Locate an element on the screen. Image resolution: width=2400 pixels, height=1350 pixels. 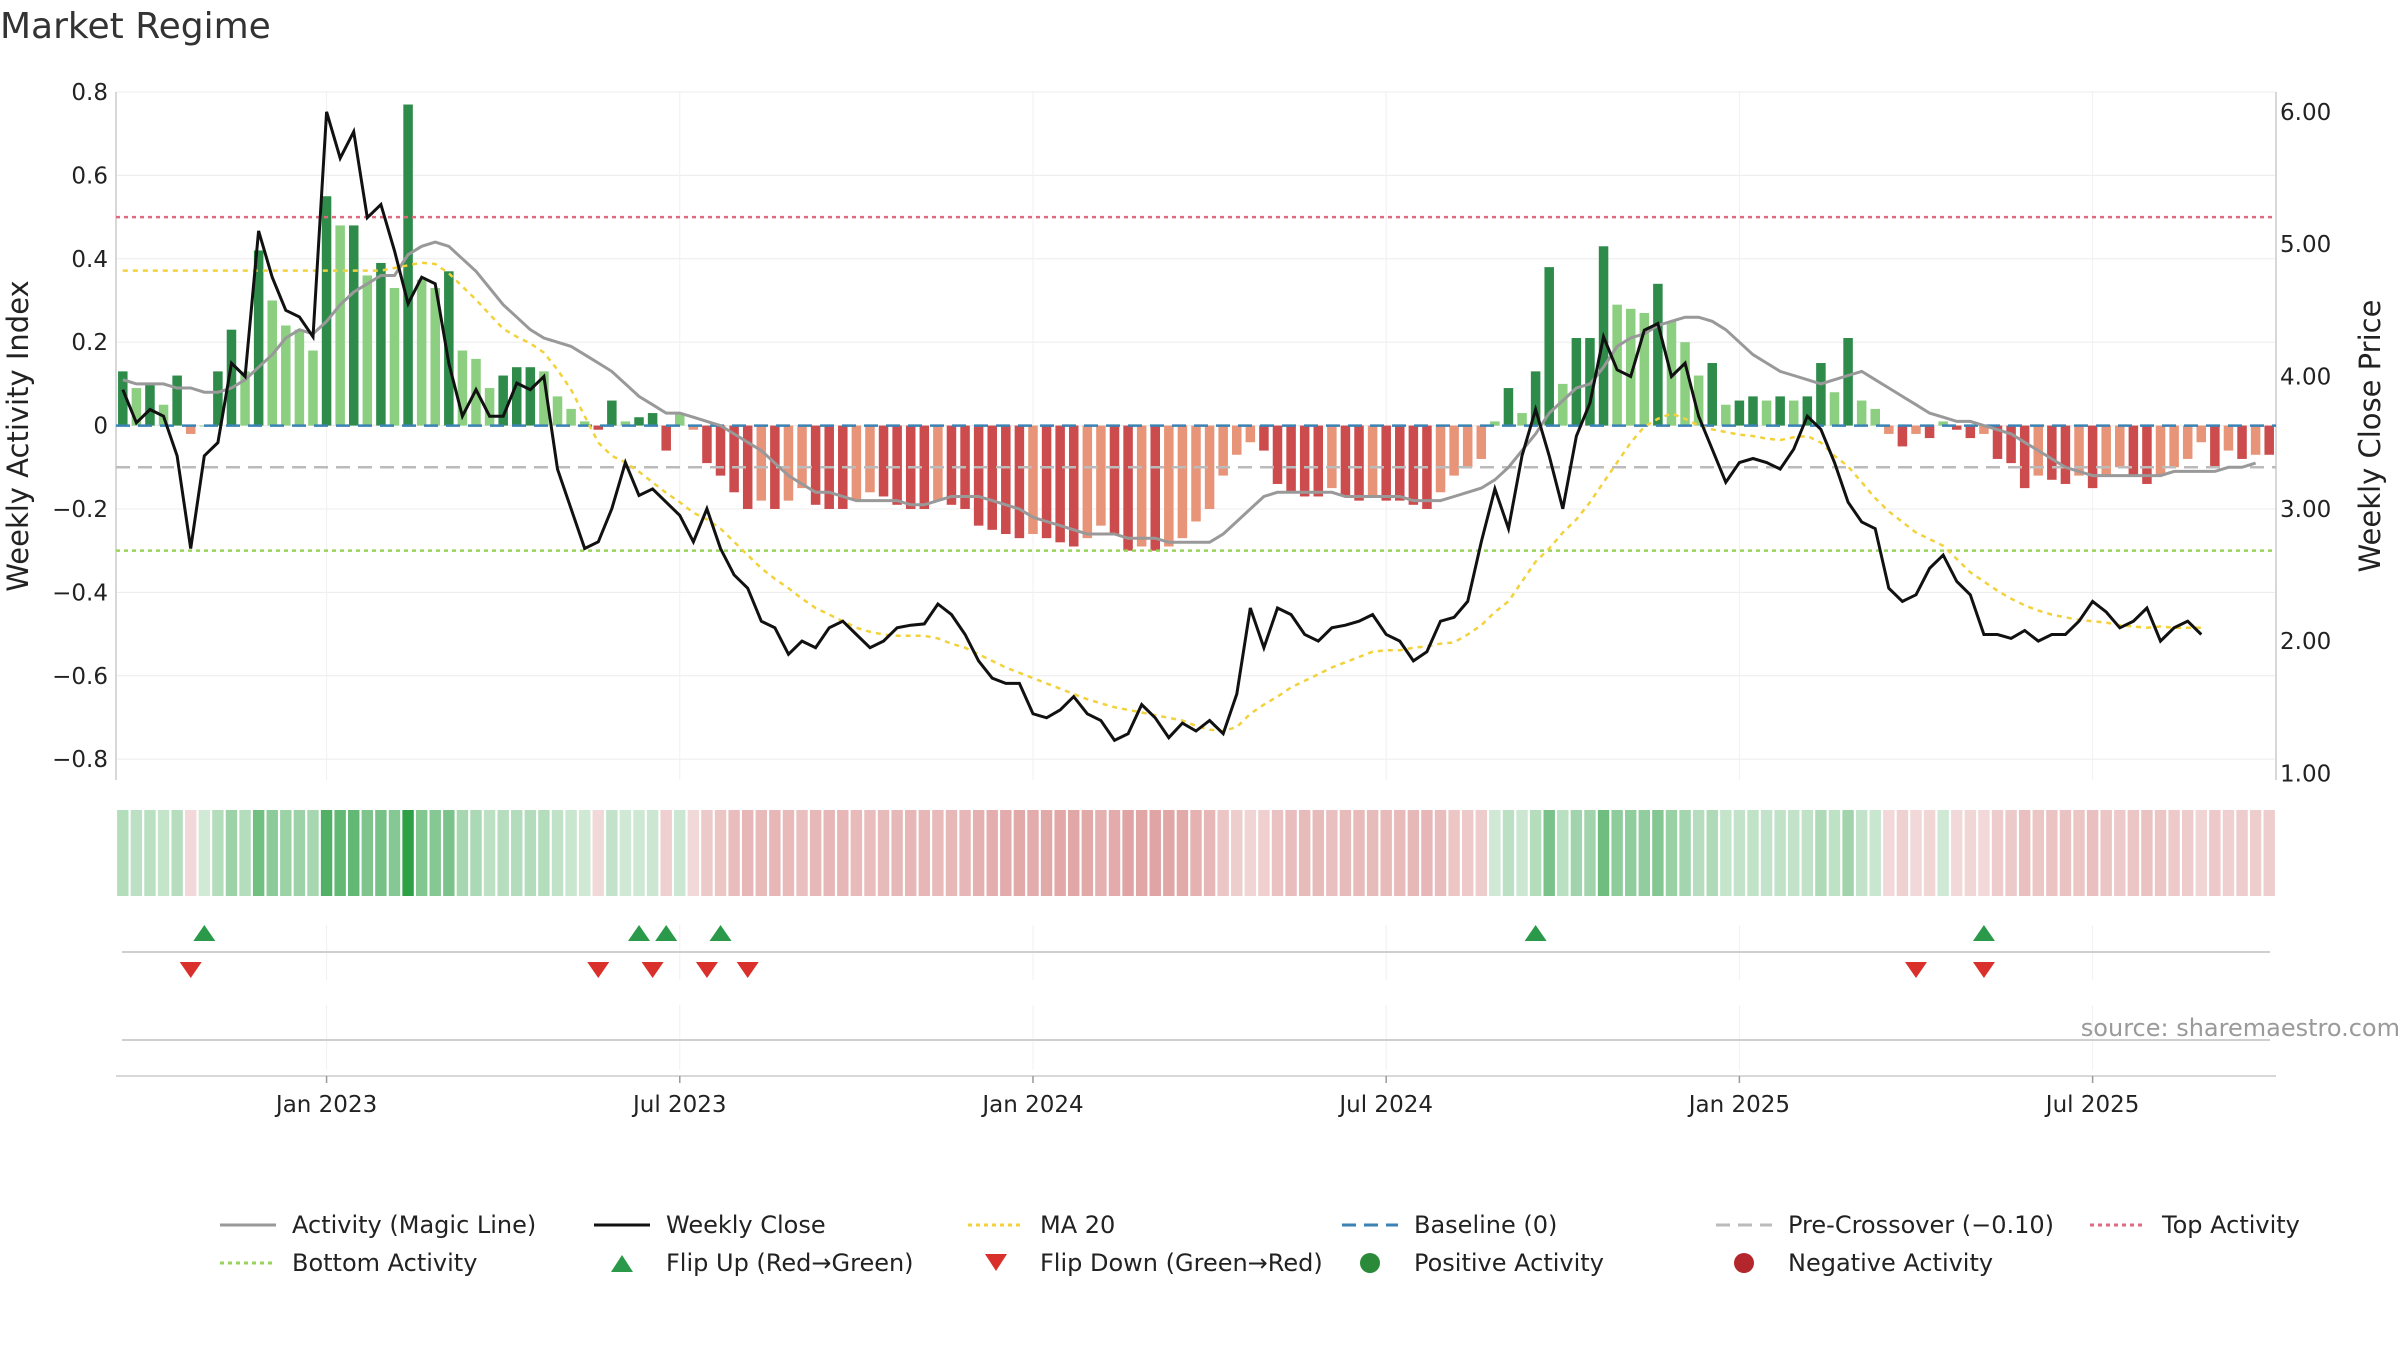
legend-label: Top Activity is located at coordinates (2230, 1225).